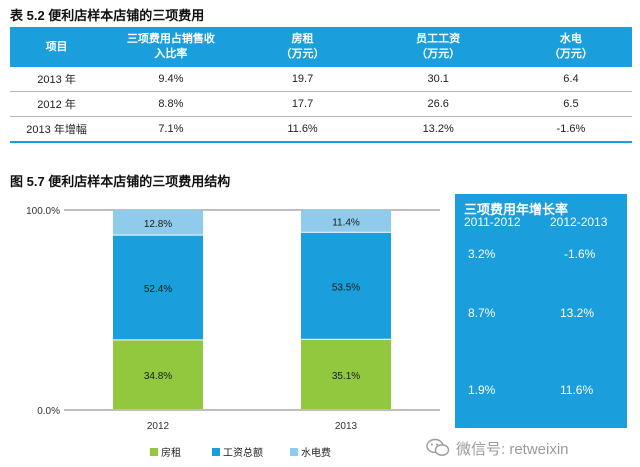 This screenshot has height=467, width=640. What do you see at coordinates (171, 79) in the screenshot?
I see `table-cell: 9.4%` at bounding box center [171, 79].